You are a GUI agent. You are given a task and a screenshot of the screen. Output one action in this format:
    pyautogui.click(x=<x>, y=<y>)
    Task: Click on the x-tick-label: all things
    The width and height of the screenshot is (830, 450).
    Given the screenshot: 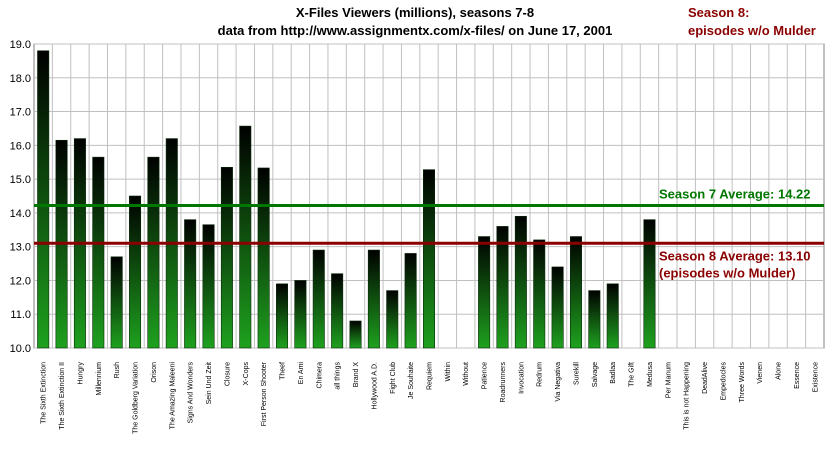 What is the action you would take?
    pyautogui.click(x=338, y=376)
    